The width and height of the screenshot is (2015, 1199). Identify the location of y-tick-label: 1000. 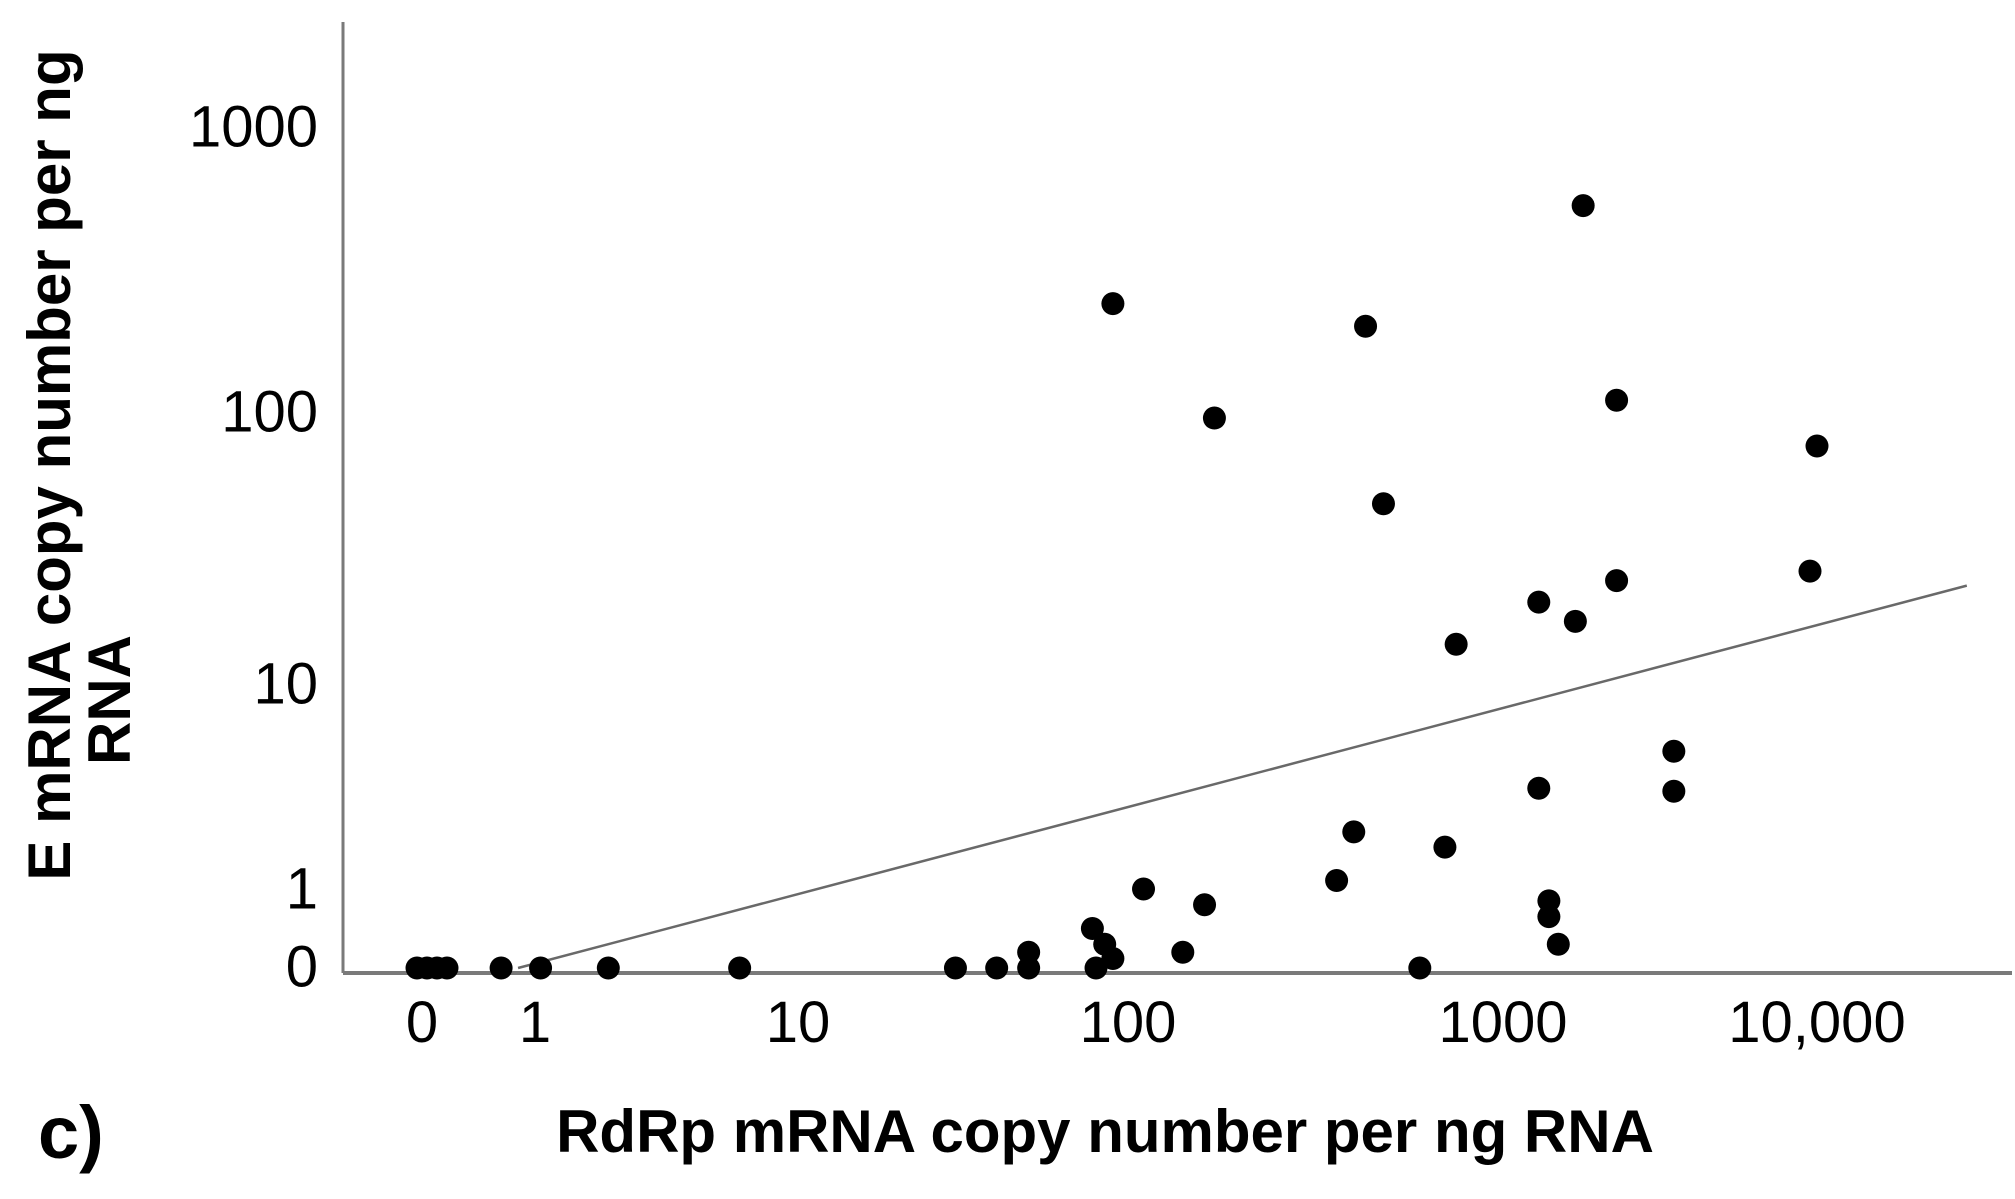
(253, 127).